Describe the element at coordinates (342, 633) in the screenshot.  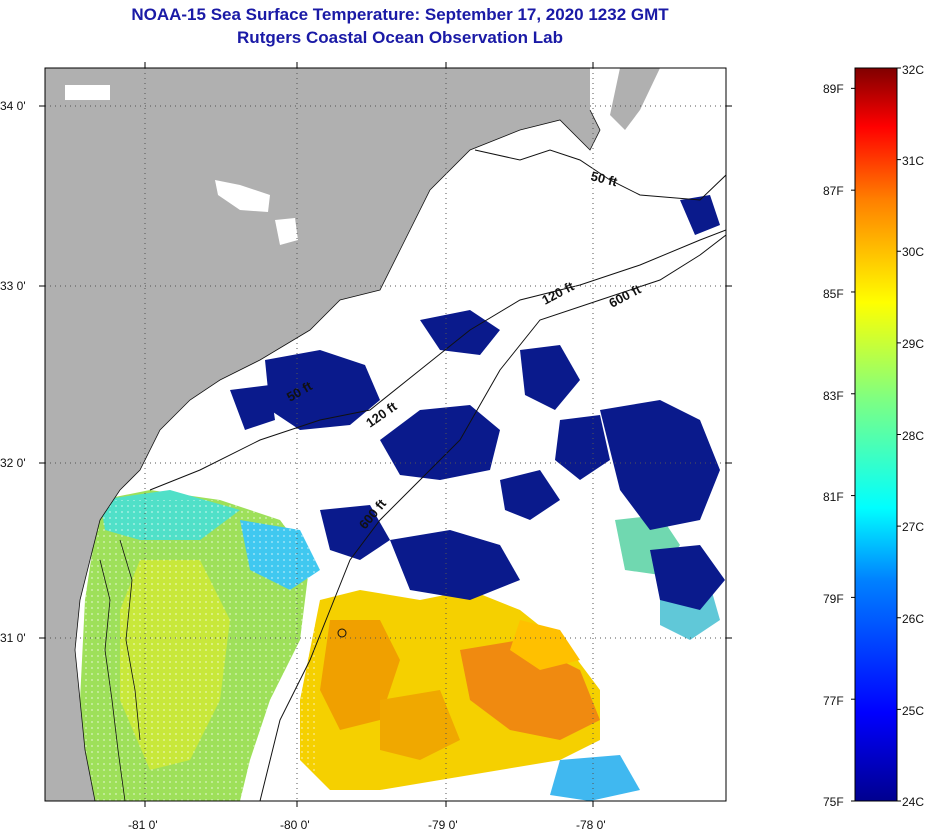
I see `contour-ring` at that location.